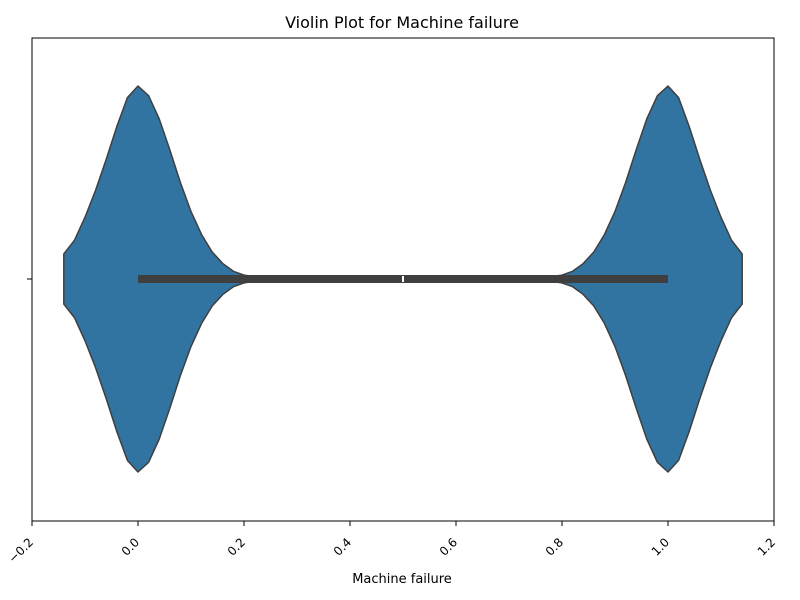  Describe the element at coordinates (342, 546) in the screenshot. I see `x-tick-label: 0.4` at that location.